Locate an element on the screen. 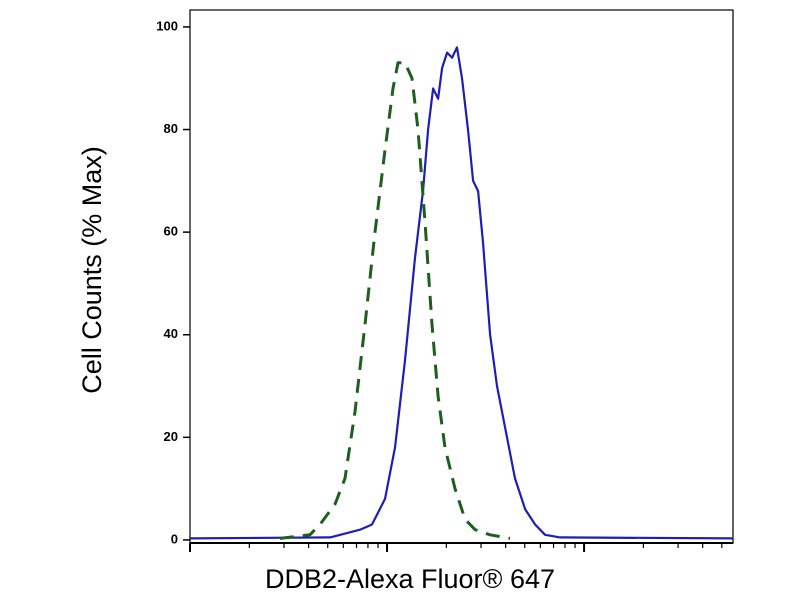  y-tick-label: 80 is located at coordinates (171, 128).